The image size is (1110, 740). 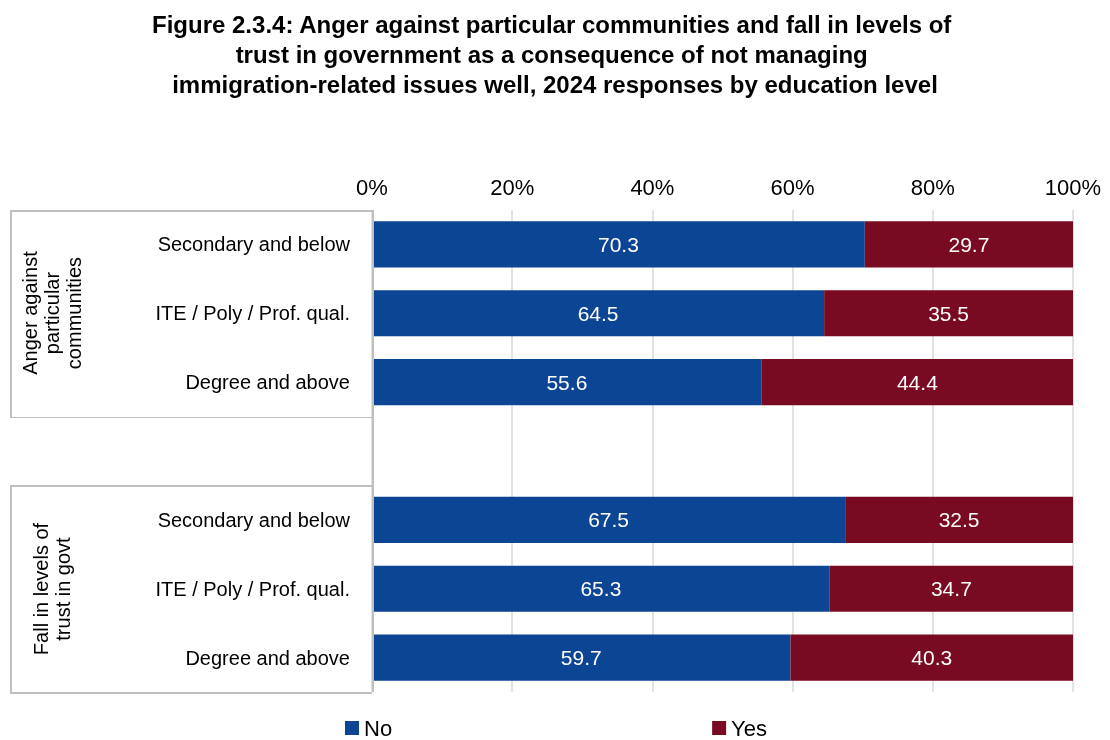 I want to click on text: Fall in levels of trust in govt, so click(x=52, y=589).